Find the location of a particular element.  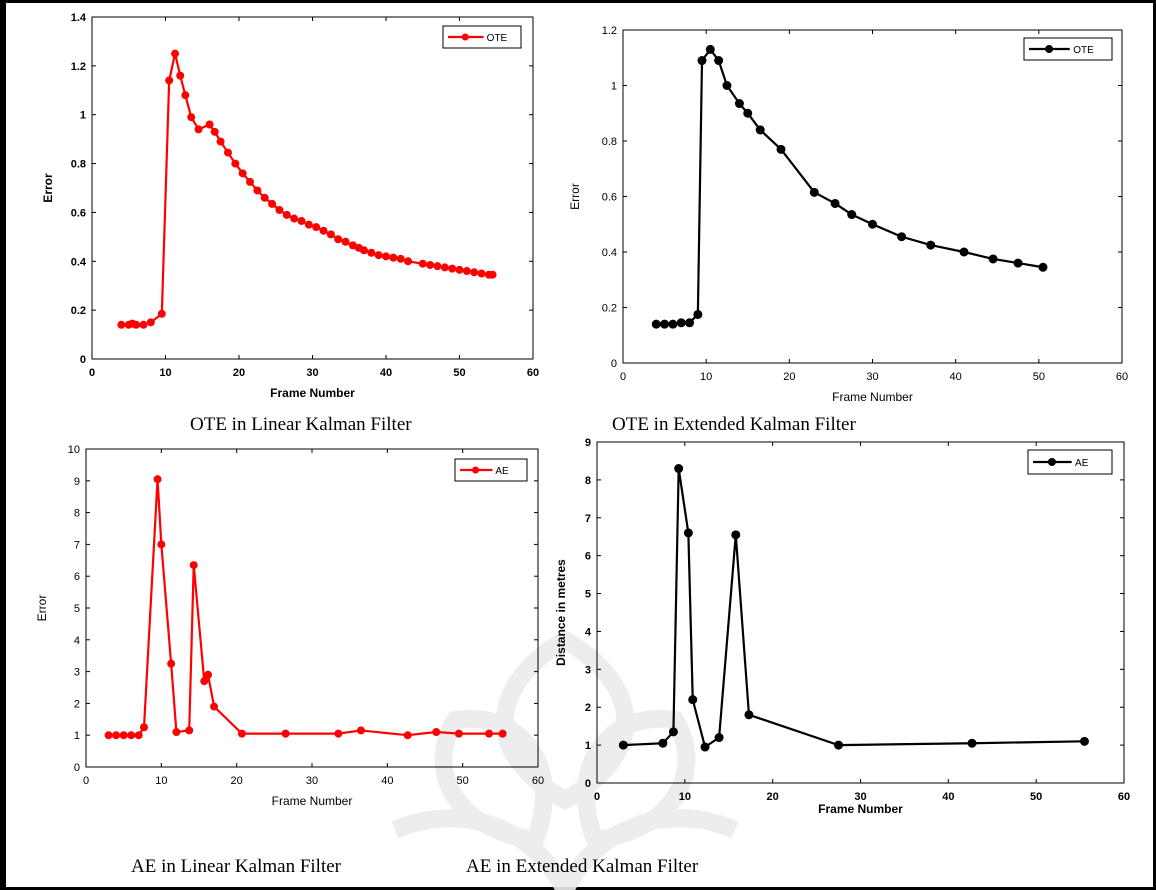

series-line-ote is located at coordinates (307, 189).